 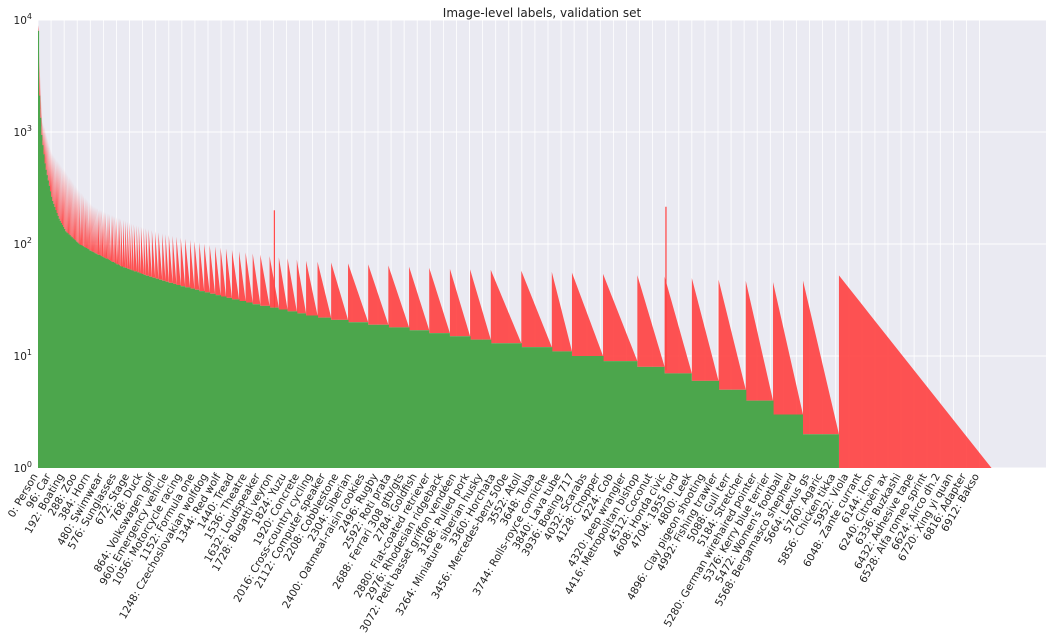 What do you see at coordinates (542, 13) in the screenshot?
I see `chart-title: Image-level labels, validation set` at bounding box center [542, 13].